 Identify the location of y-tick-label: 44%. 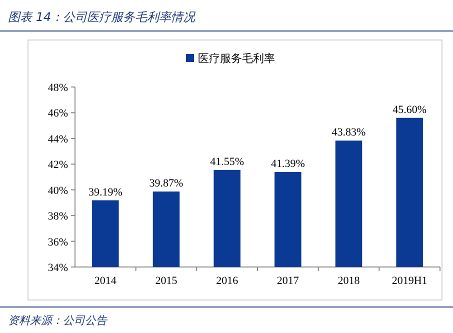
(58, 139).